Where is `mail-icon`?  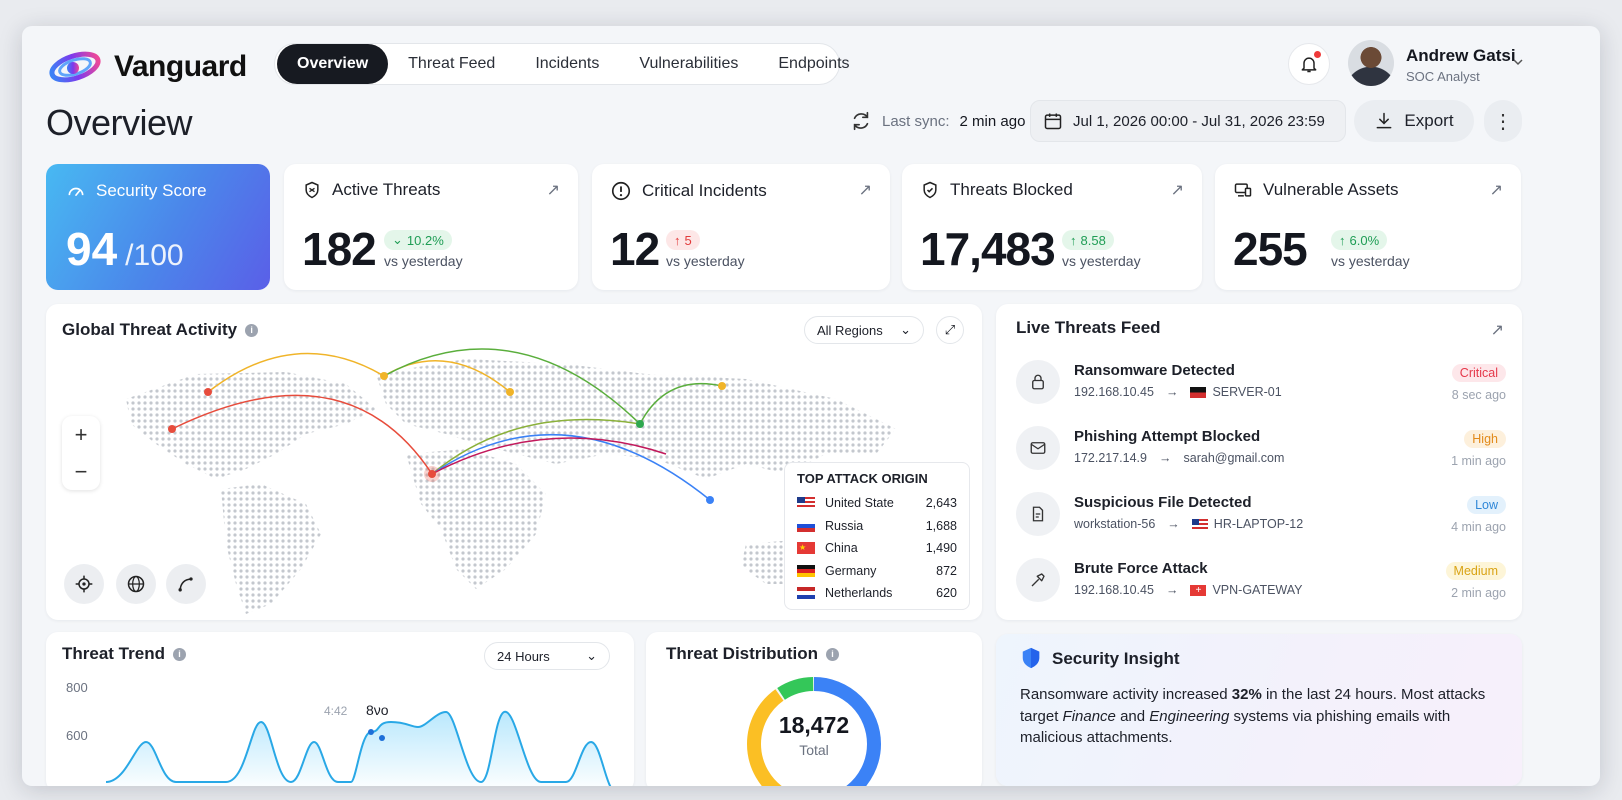
mail-icon is located at coordinates (1038, 448).